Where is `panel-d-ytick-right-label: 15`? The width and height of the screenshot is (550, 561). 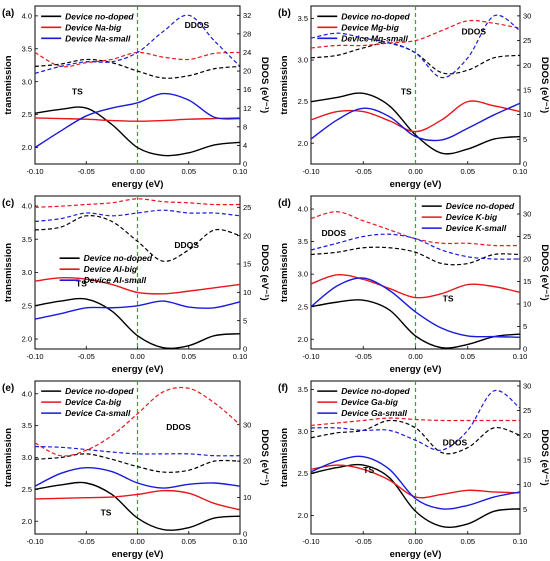 panel-d-ytick-right-label: 15 is located at coordinates (527, 281).